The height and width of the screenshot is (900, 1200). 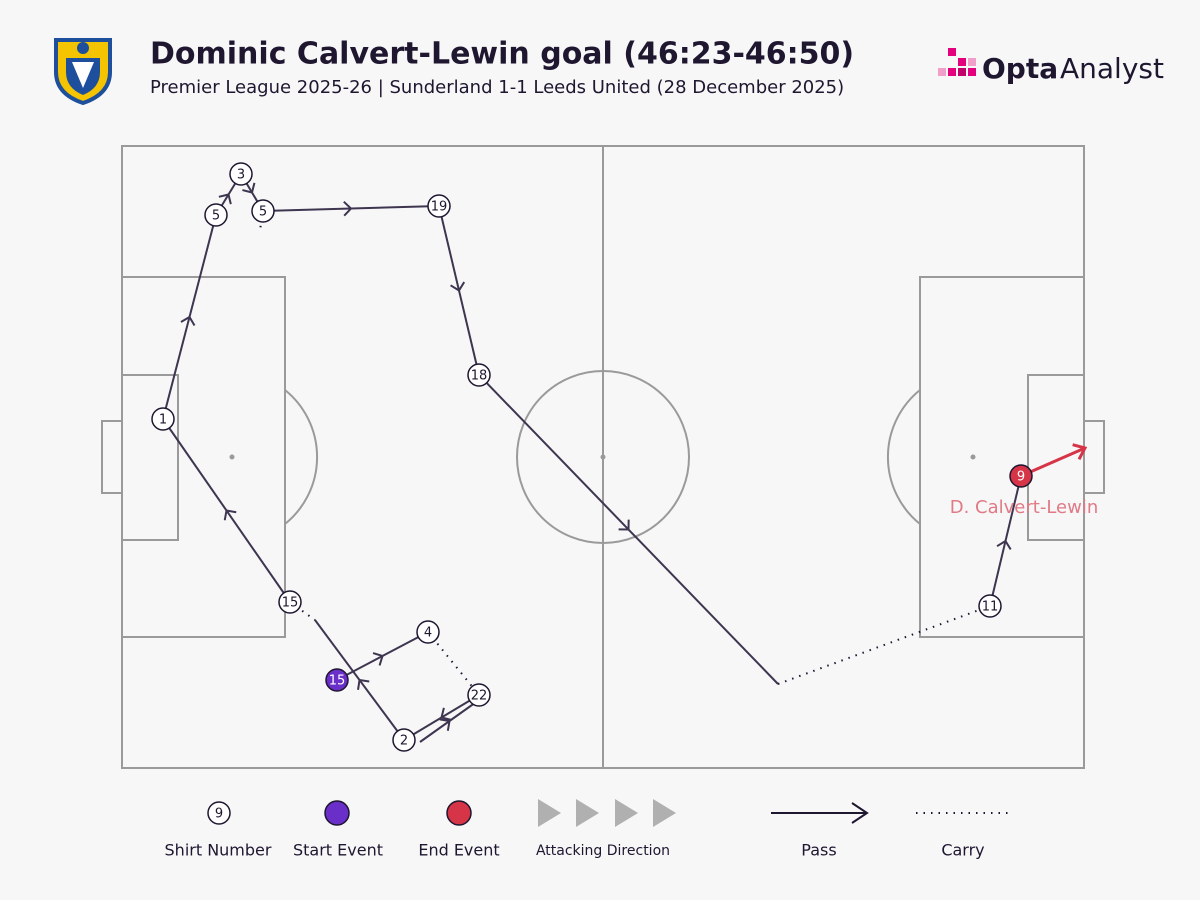 What do you see at coordinates (1020, 68) in the screenshot?
I see `logo-brand: Opta` at bounding box center [1020, 68].